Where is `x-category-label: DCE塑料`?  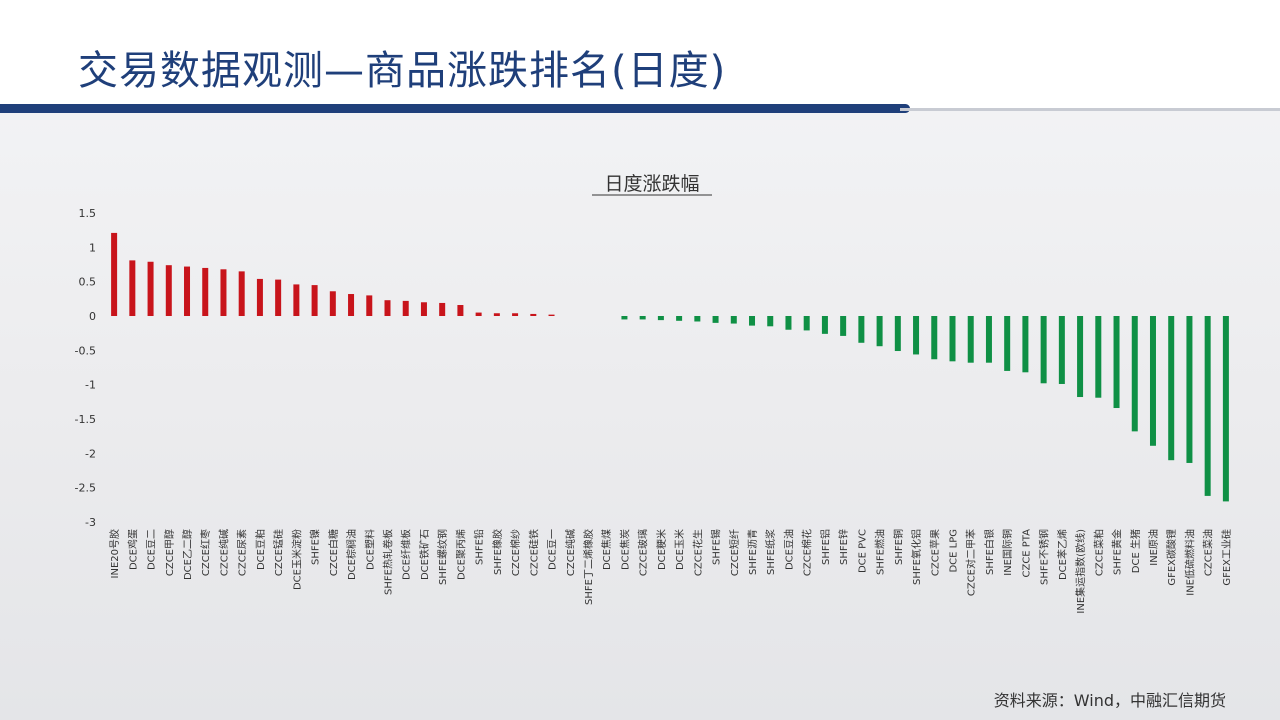 x-category-label: DCE塑料 is located at coordinates (369, 549).